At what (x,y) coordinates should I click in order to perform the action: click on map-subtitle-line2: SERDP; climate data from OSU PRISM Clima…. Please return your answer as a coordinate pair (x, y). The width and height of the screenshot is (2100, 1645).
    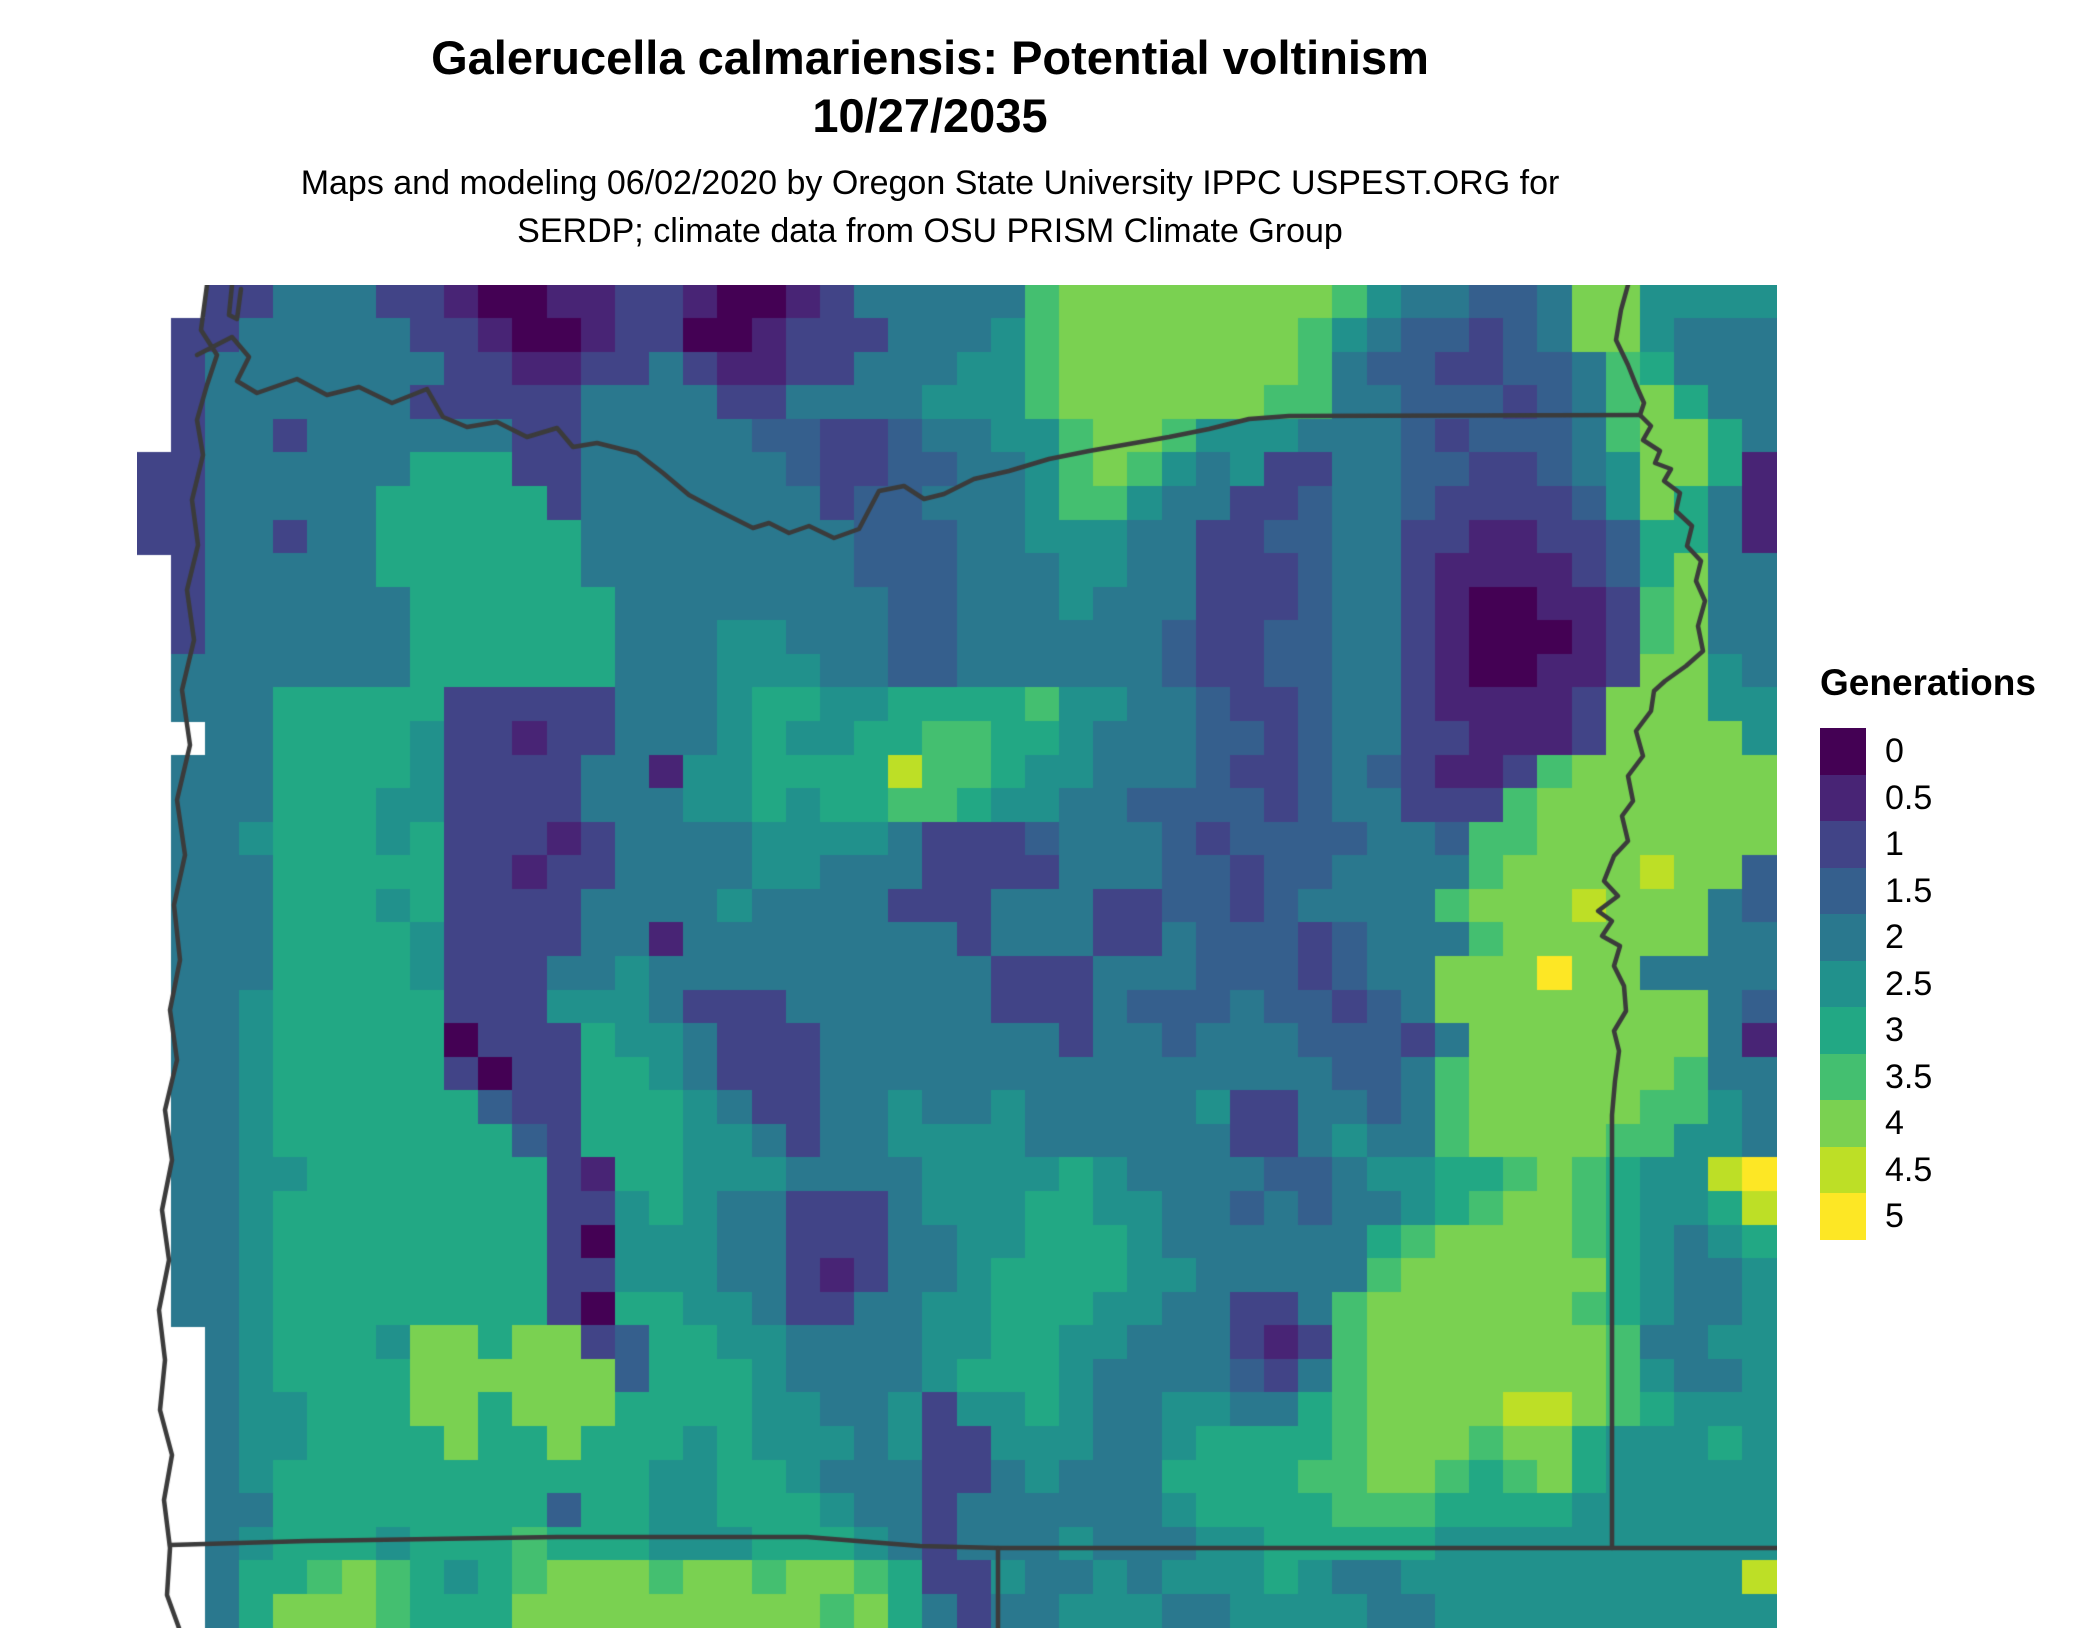
    Looking at the image, I should click on (930, 231).